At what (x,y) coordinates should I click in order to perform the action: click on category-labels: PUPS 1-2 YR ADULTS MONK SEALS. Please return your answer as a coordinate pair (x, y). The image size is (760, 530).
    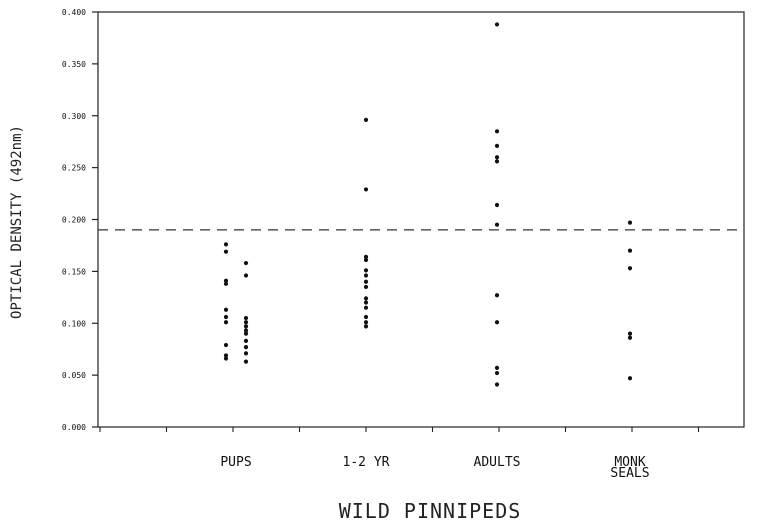
    Looking at the image, I should click on (434, 468).